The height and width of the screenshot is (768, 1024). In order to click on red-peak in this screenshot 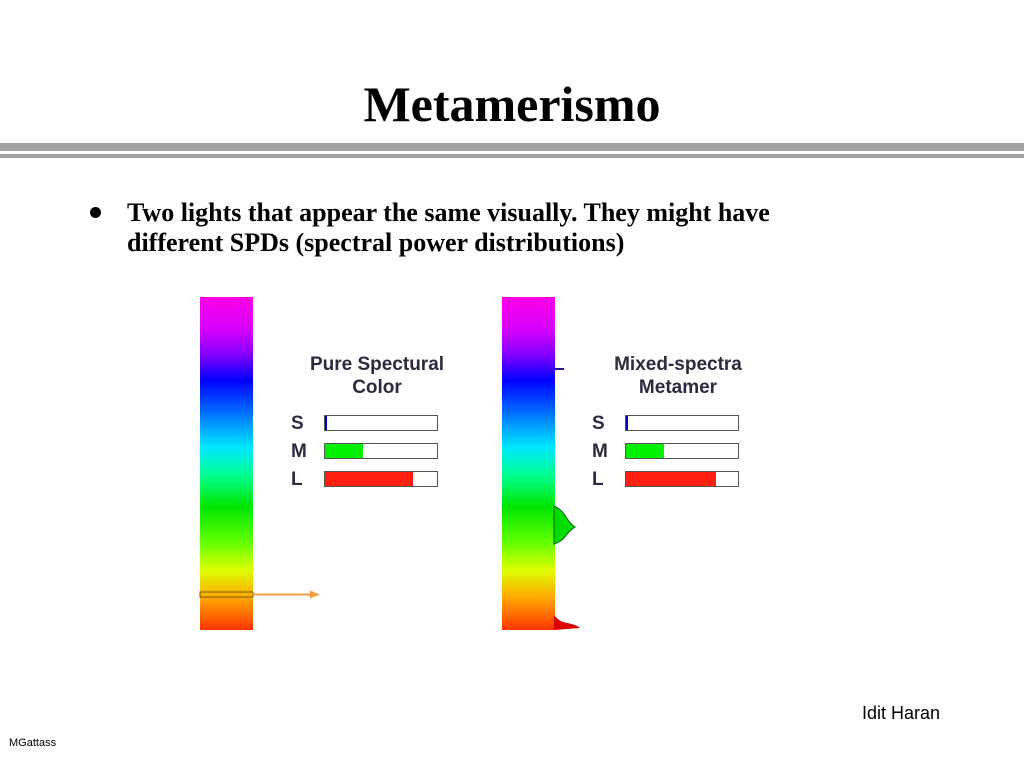, I will do `click(567, 622)`.